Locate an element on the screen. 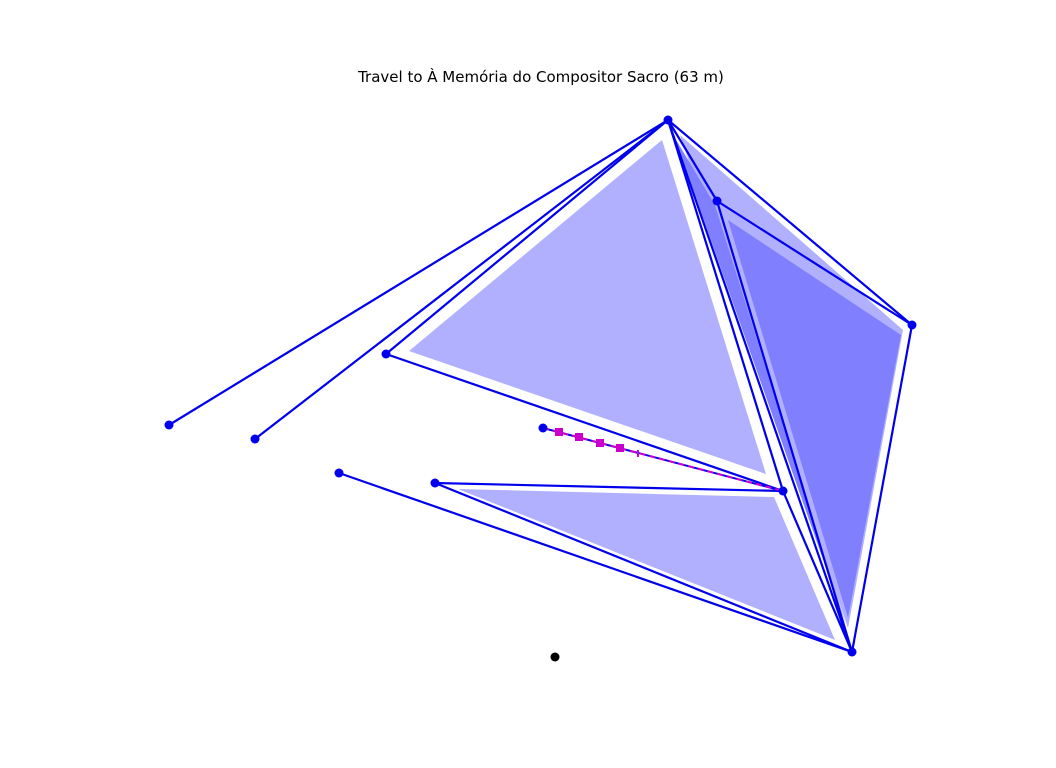  face-bottom is located at coordinates (646, 564).